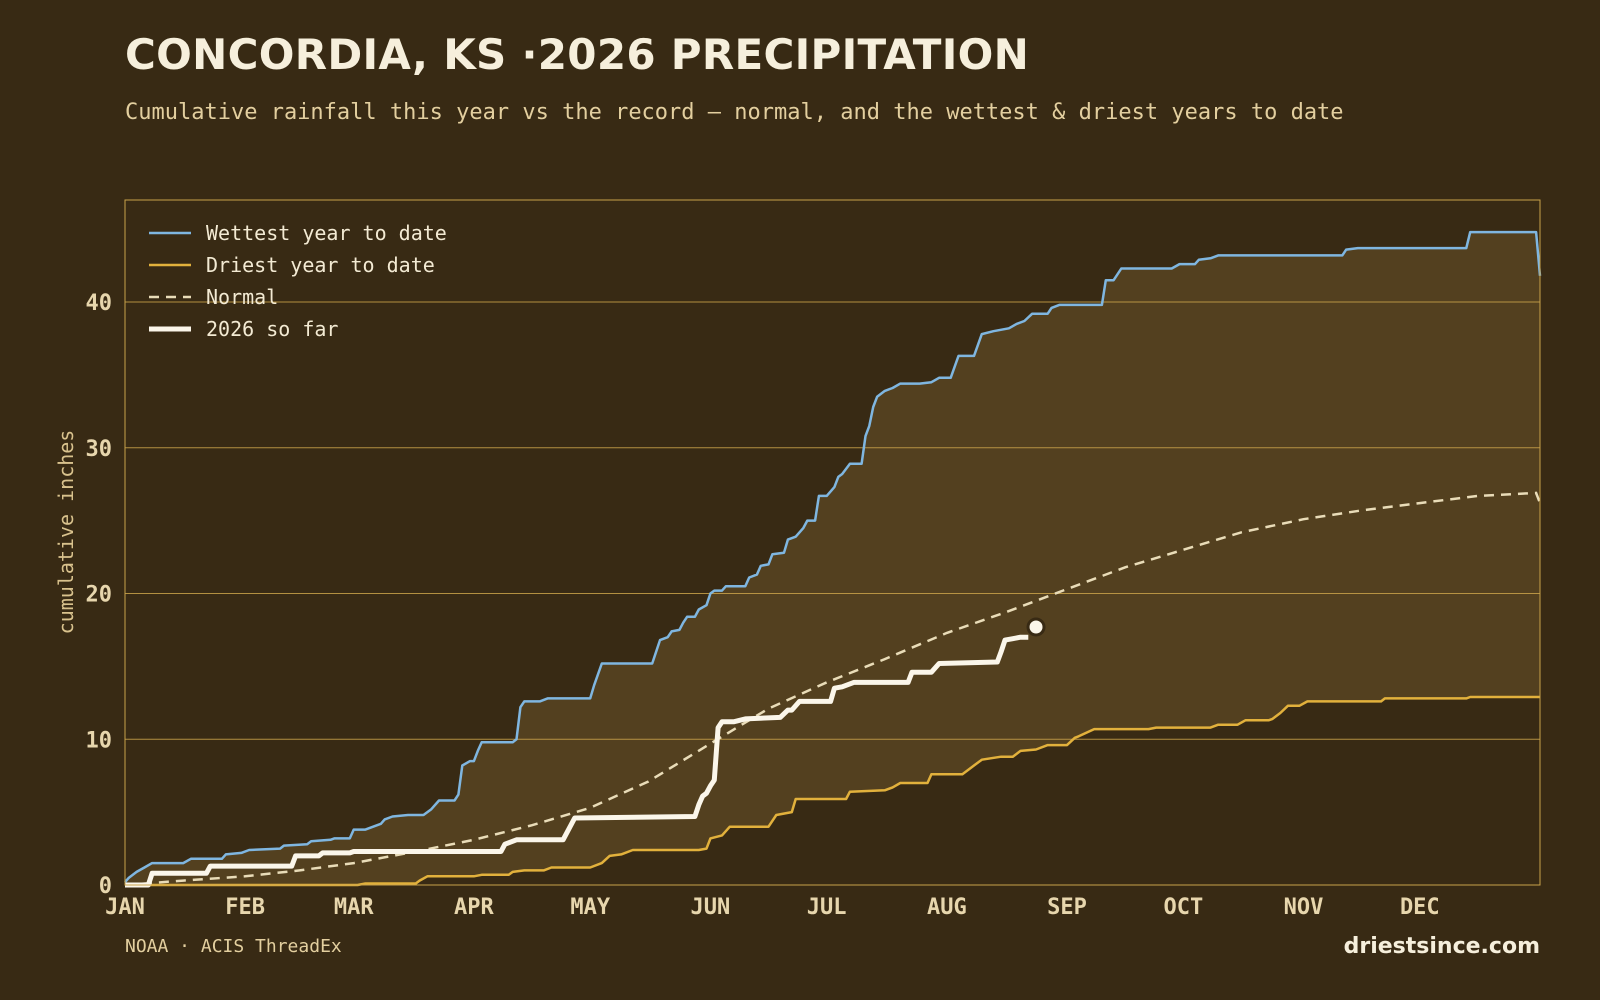  What do you see at coordinates (99, 449) in the screenshot?
I see `y-tick-label: 30` at bounding box center [99, 449].